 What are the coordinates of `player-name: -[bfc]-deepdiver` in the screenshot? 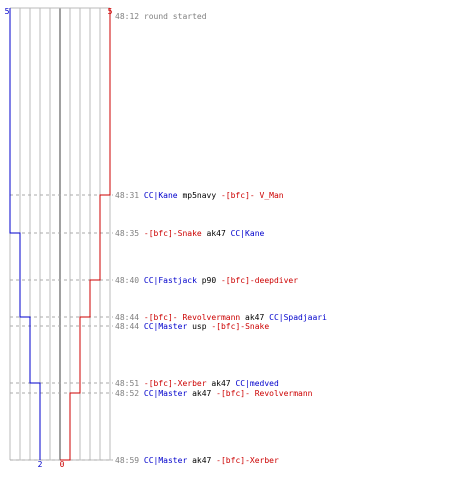 It's located at (259, 280).